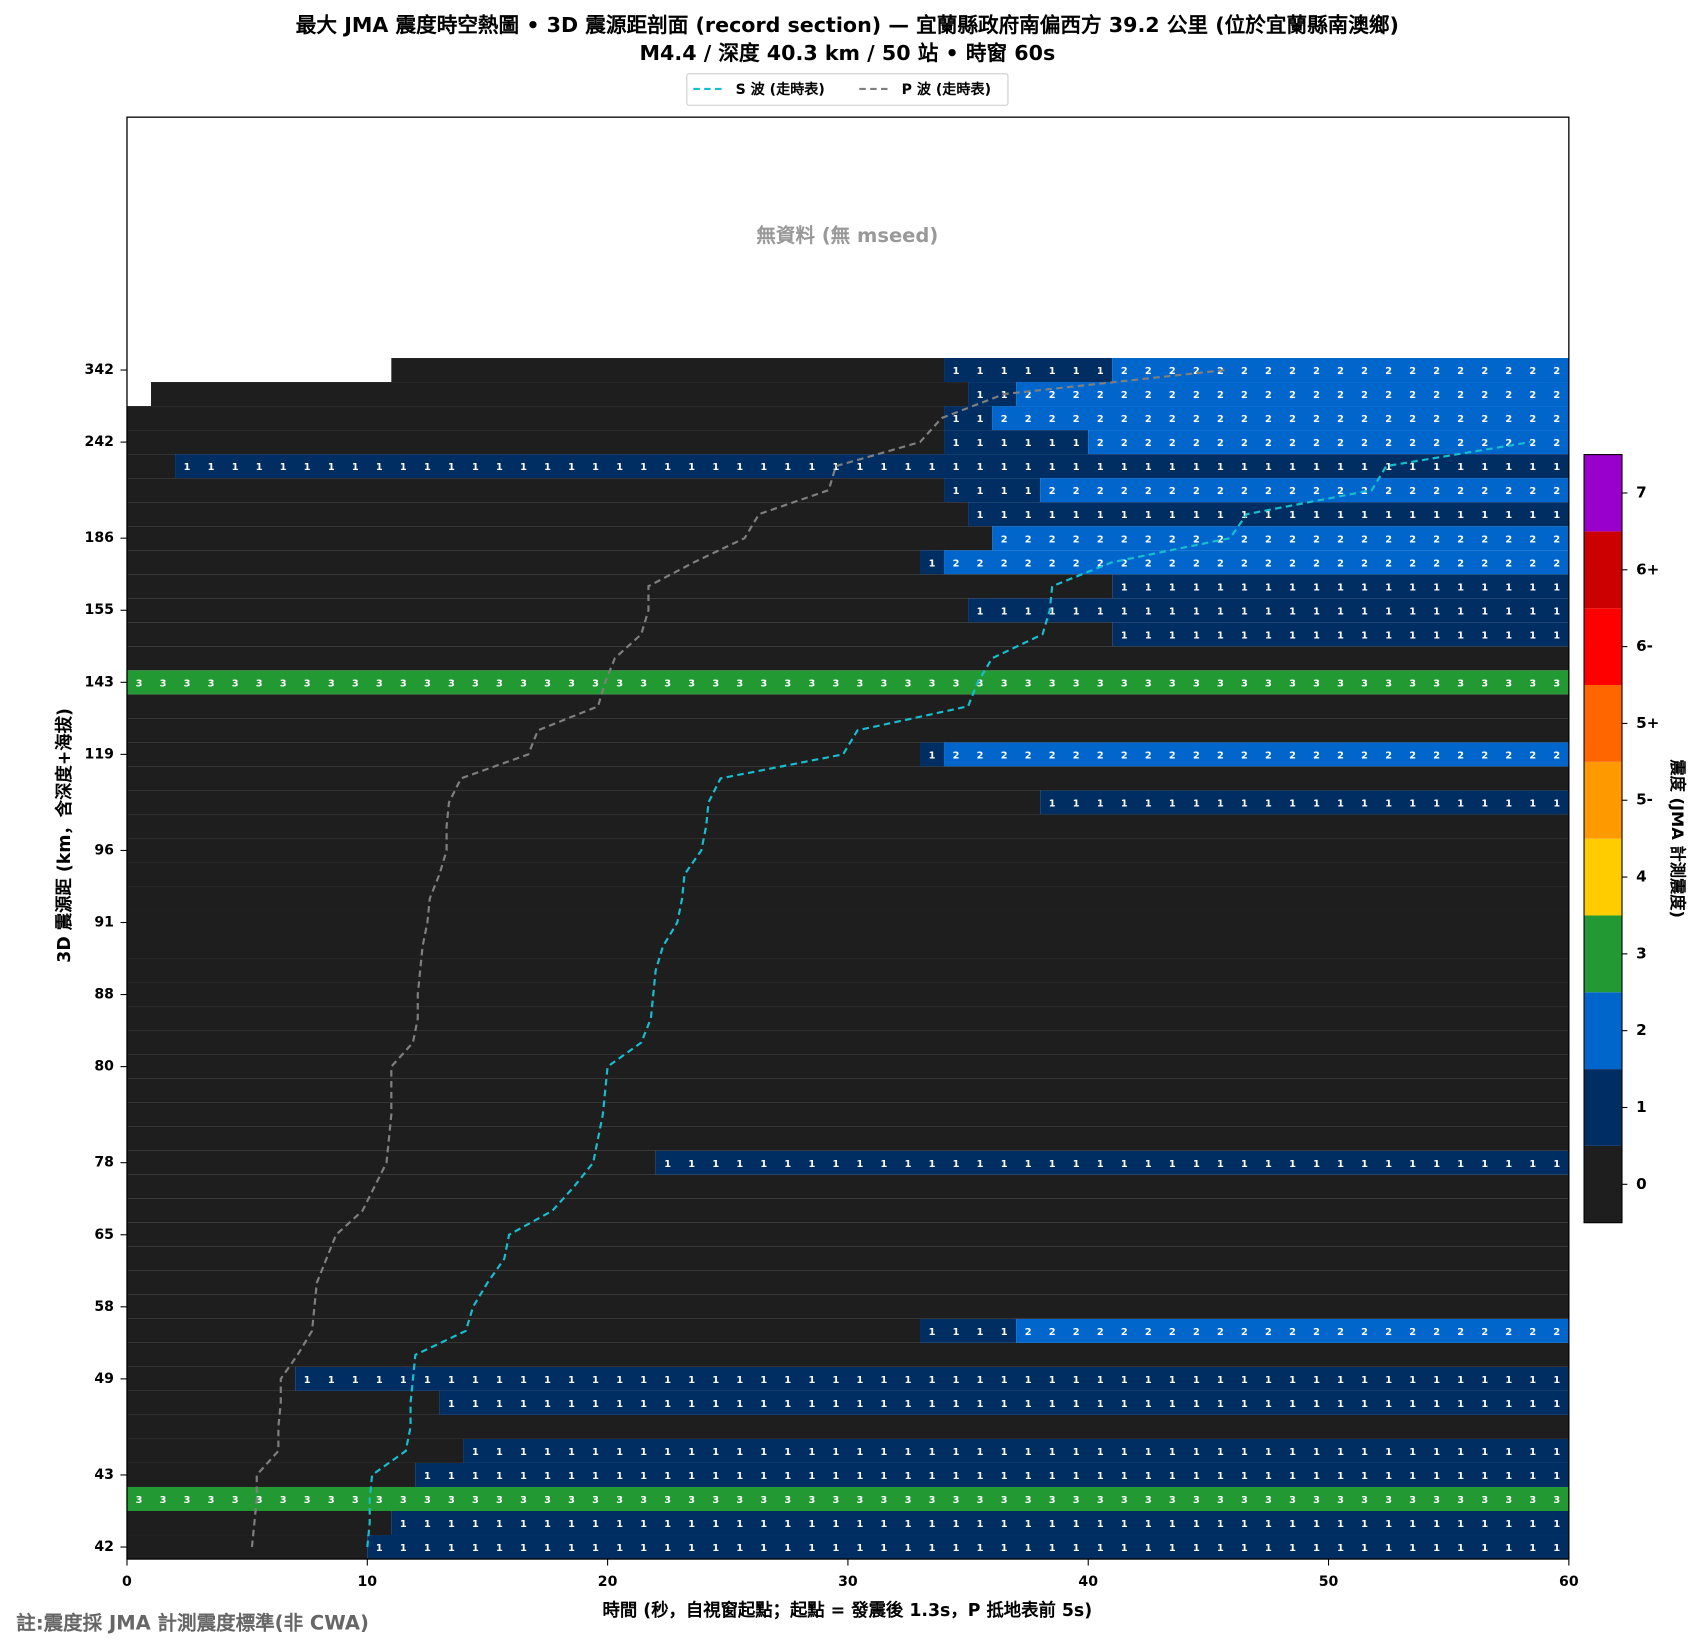 This screenshot has width=1698, height=1648. Describe the element at coordinates (848, 1582) in the screenshot. I see `x-tick-label: 30` at that location.